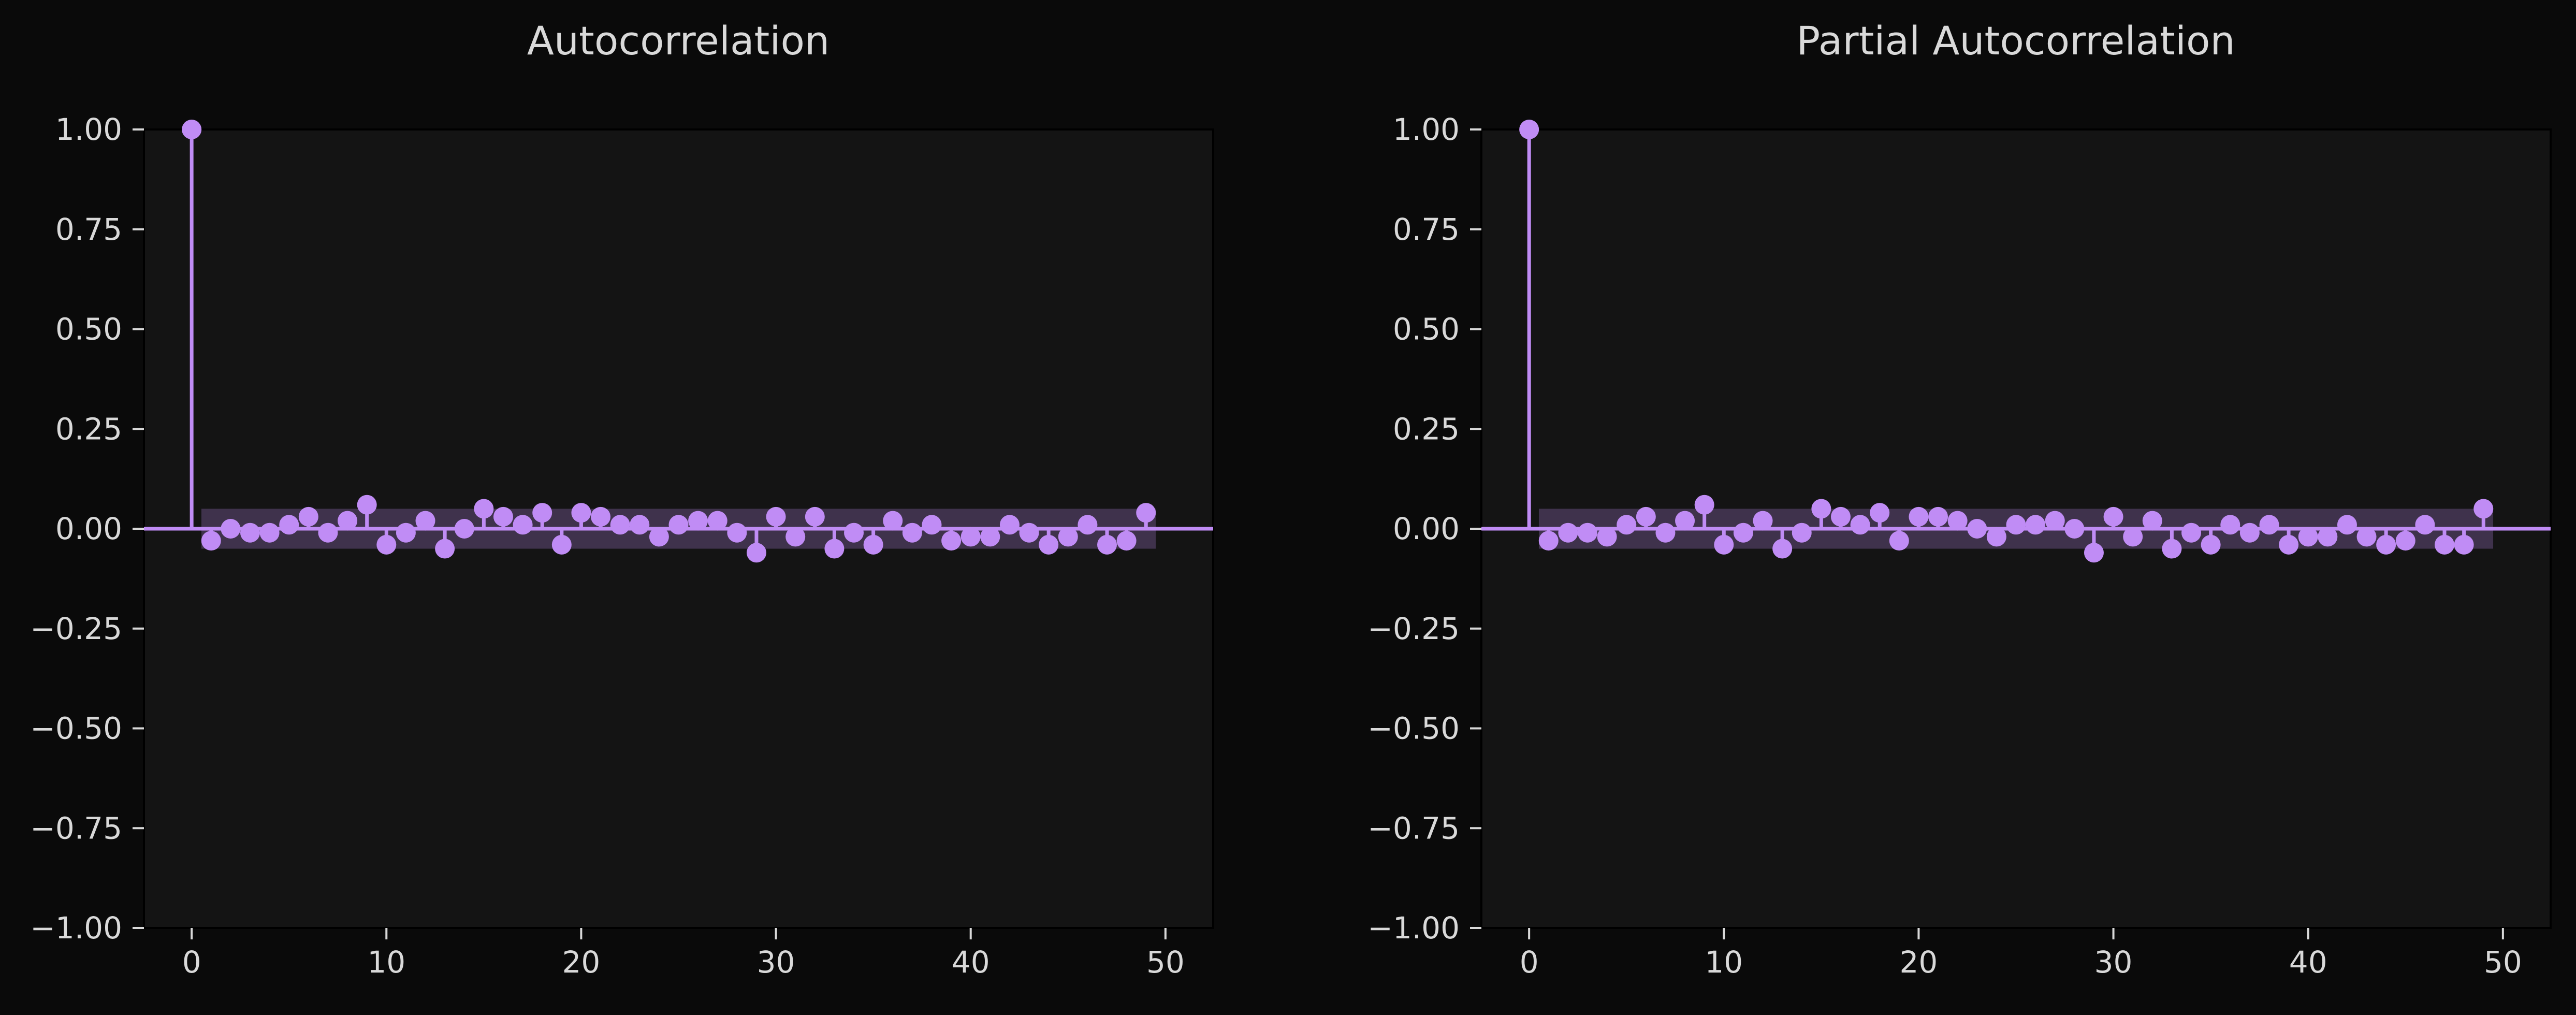  What do you see at coordinates (2114, 963) in the screenshot?
I see `pacf-xtick-label: 30` at bounding box center [2114, 963].